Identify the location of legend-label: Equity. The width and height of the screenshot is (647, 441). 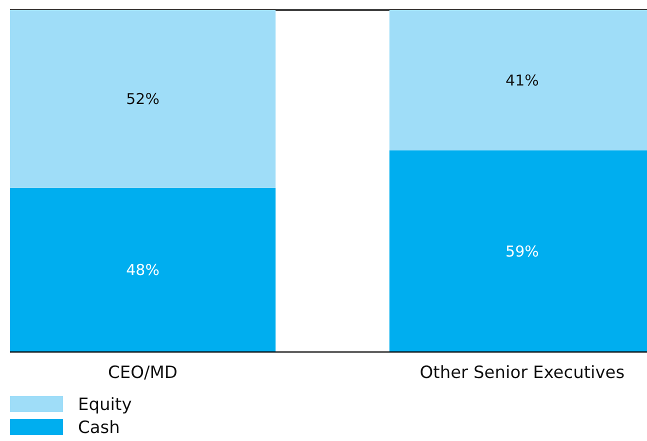
(105, 405).